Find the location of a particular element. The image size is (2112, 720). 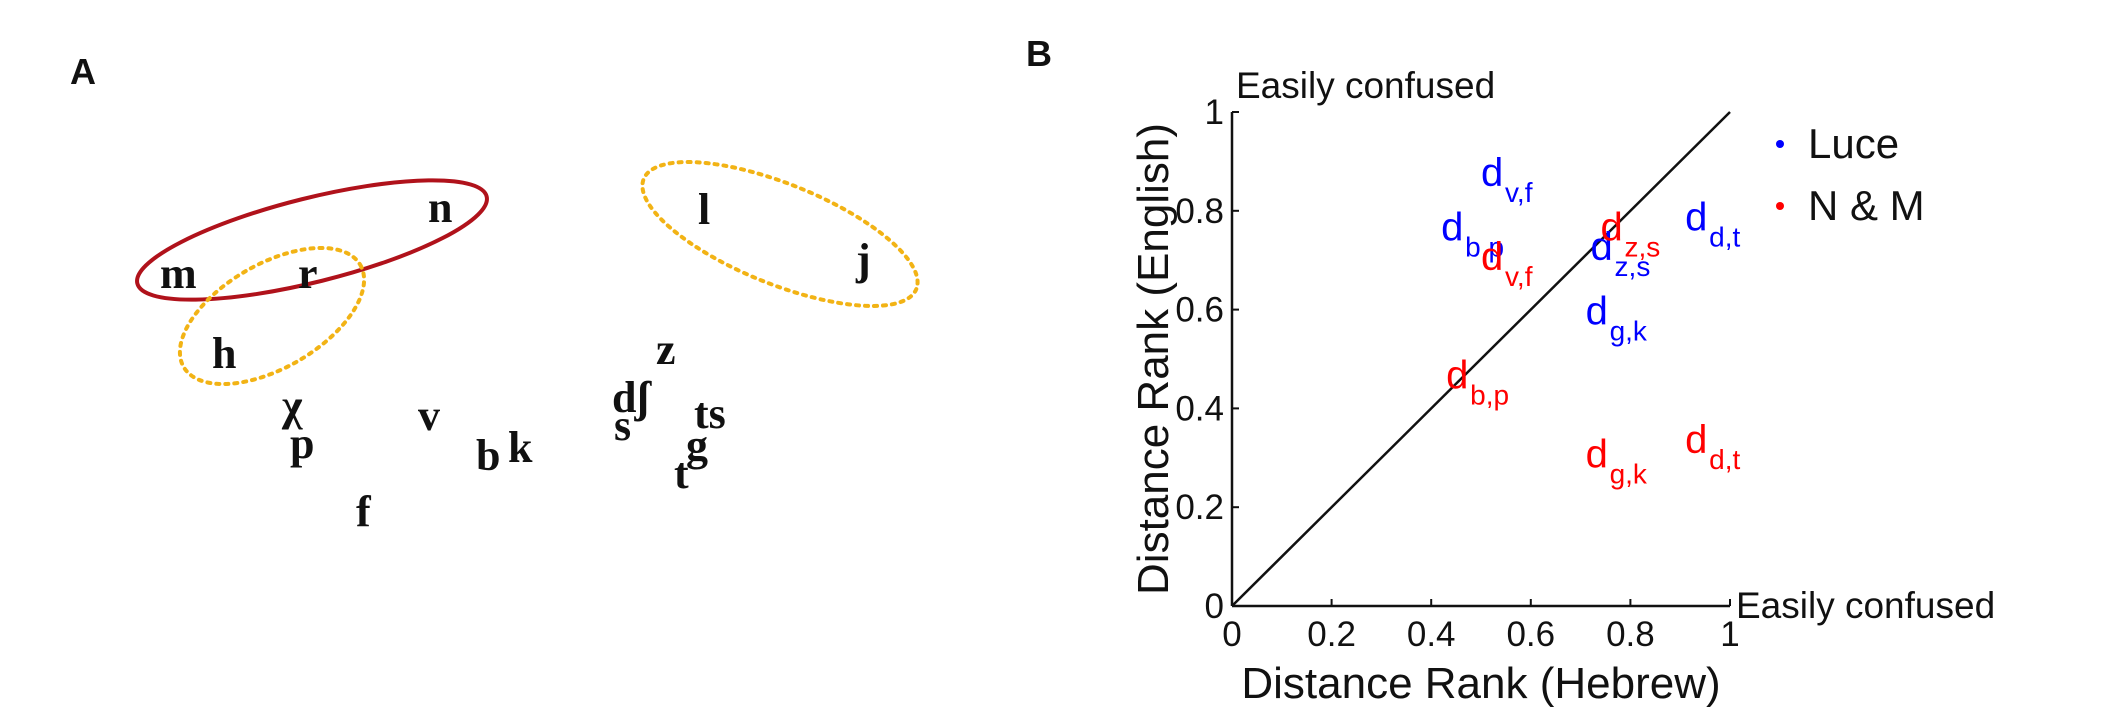

point-n-m-gk: d g,k is located at coordinates (1617, 461).